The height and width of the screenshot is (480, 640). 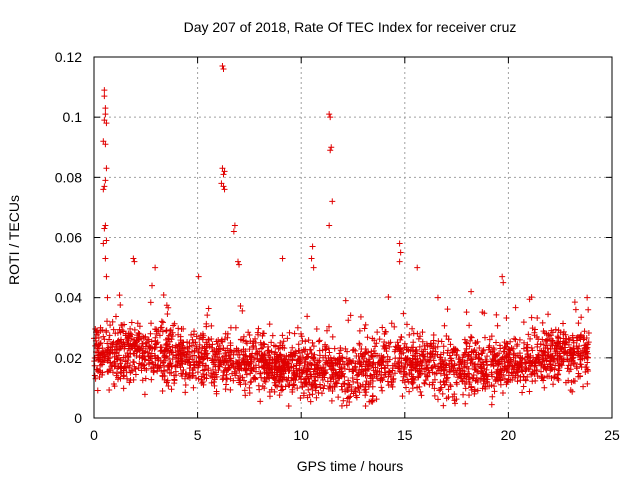 I want to click on y-tick-label: 0.1, so click(x=73, y=117).